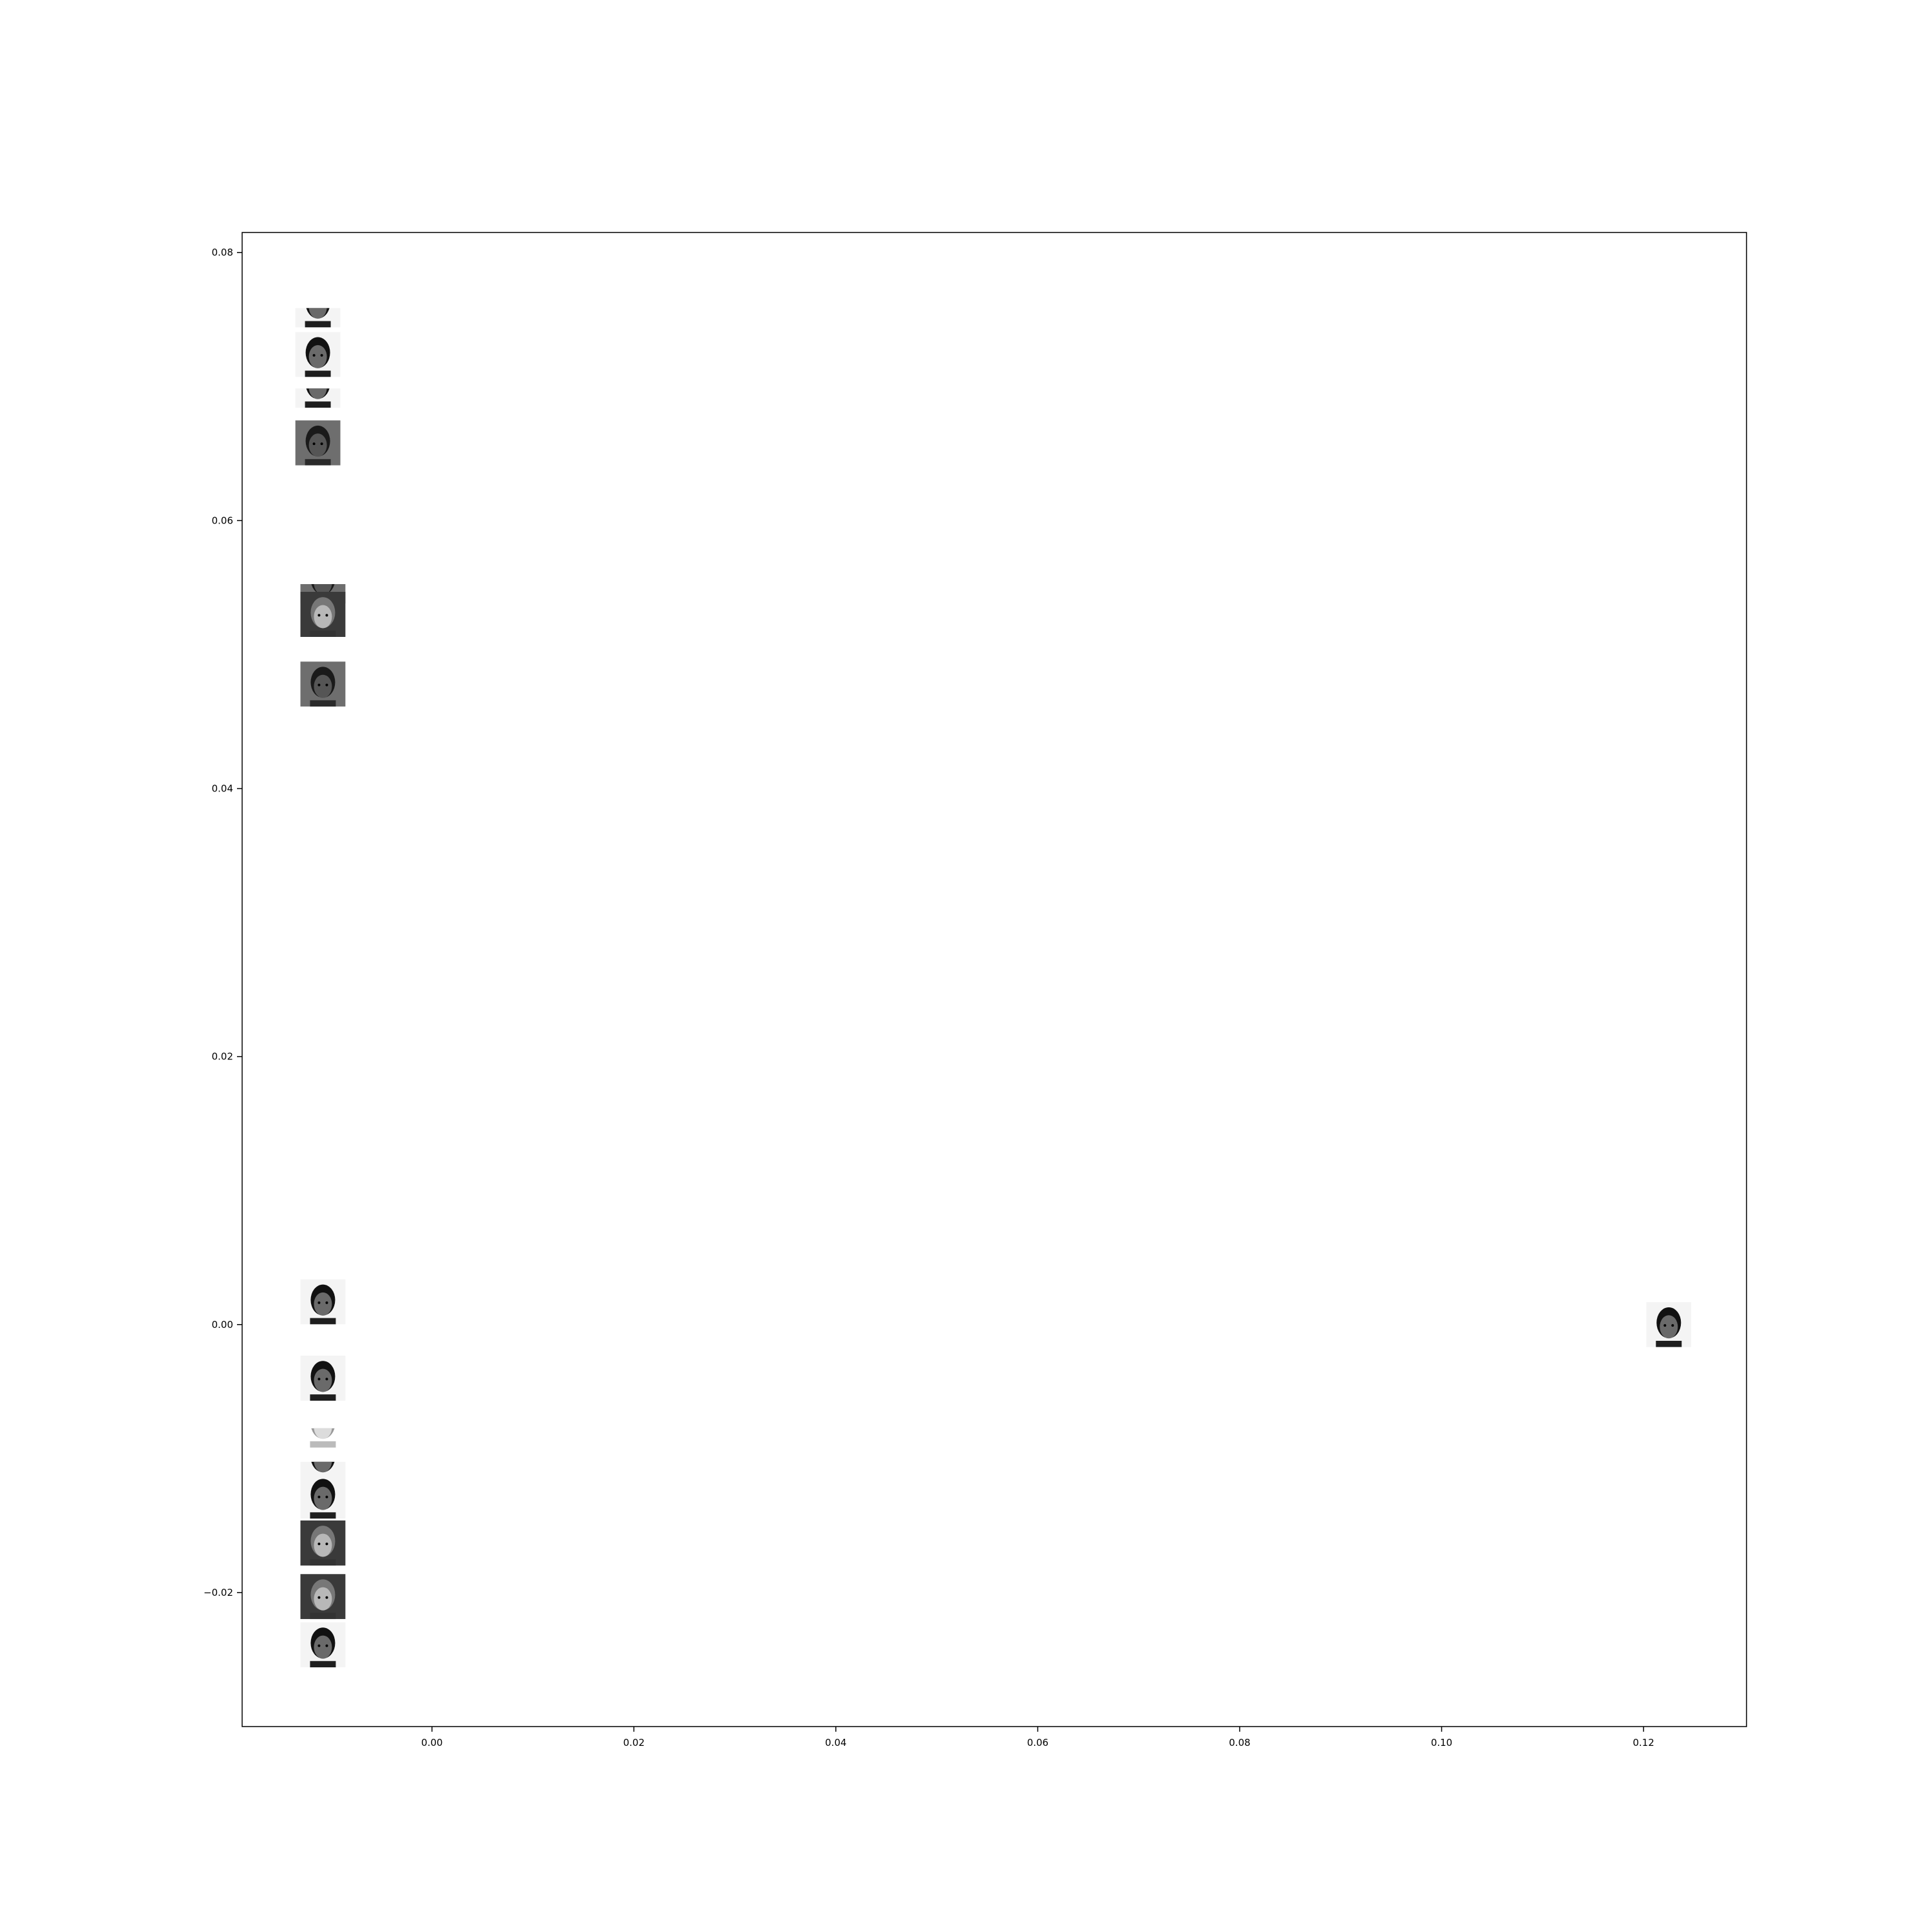 This screenshot has width=1932, height=1932. I want to click on y-tick-label: −0.02, so click(218, 1593).